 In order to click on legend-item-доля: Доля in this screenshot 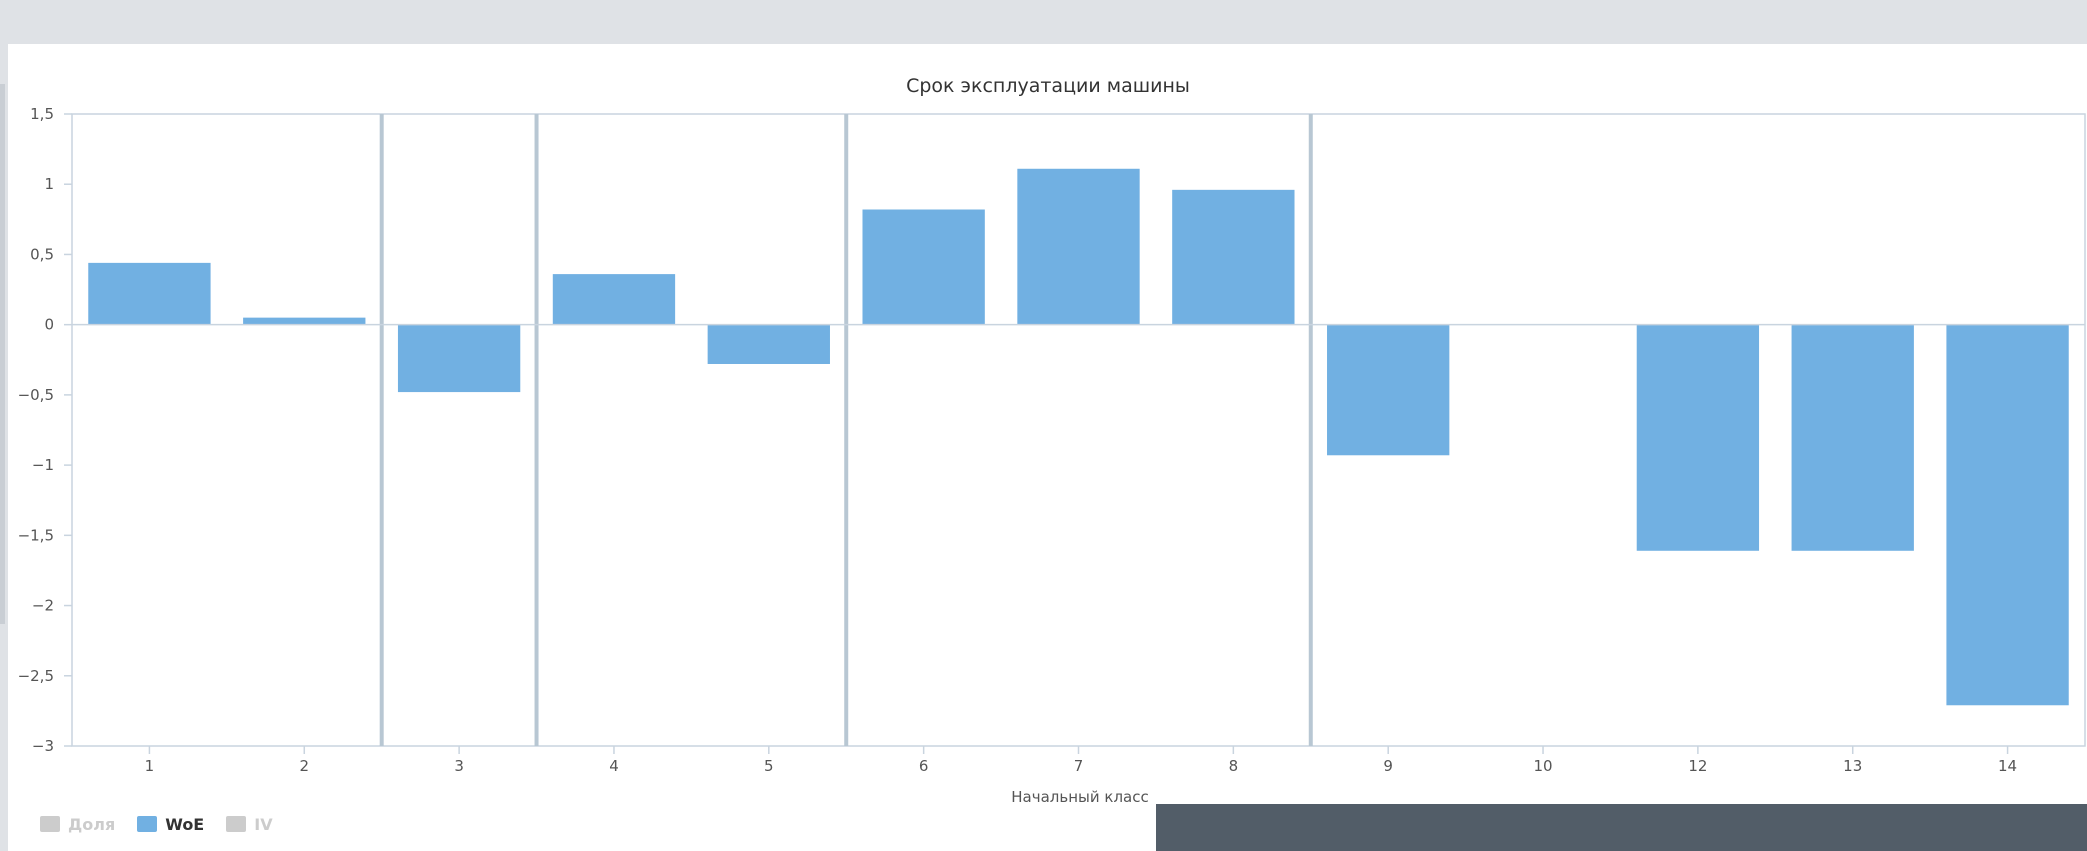, I will do `click(77, 824)`.